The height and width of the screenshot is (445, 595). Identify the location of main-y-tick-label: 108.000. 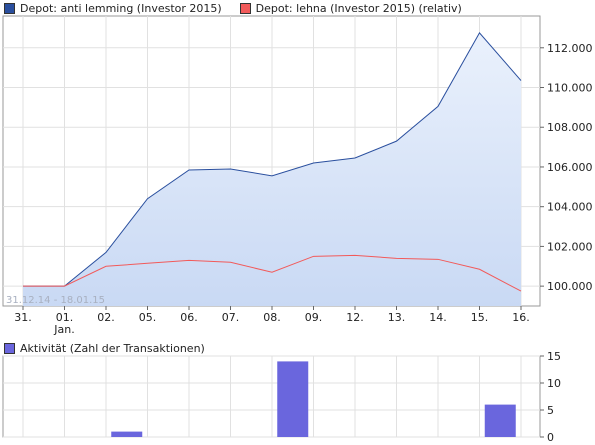
(570, 127).